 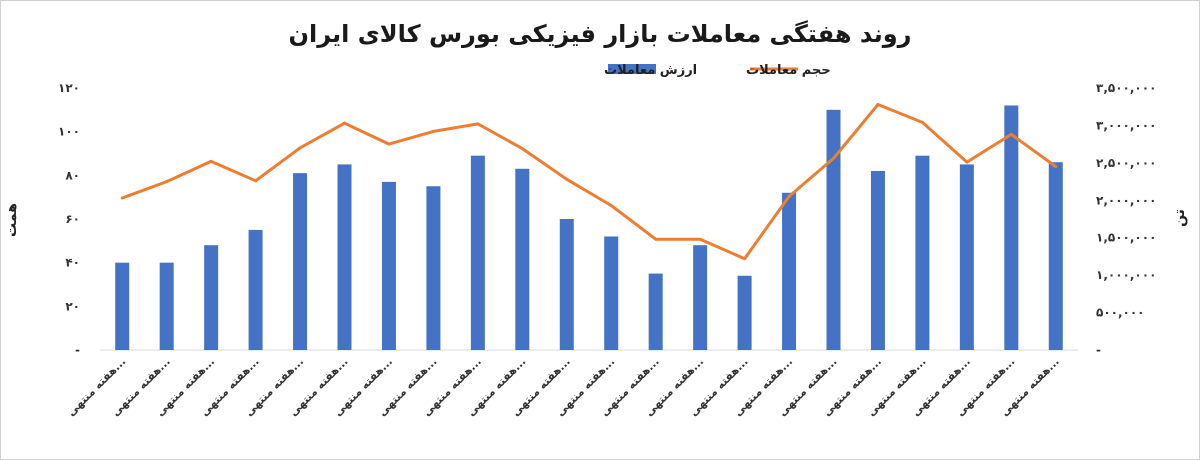 What do you see at coordinates (1098, 350) in the screenshot?
I see `right-axis-tick: -` at bounding box center [1098, 350].